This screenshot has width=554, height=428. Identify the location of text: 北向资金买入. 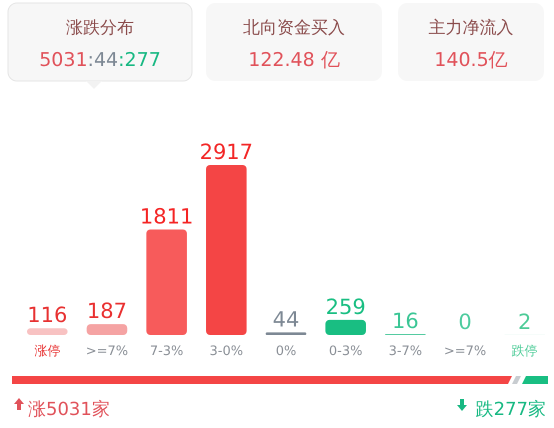
(294, 28).